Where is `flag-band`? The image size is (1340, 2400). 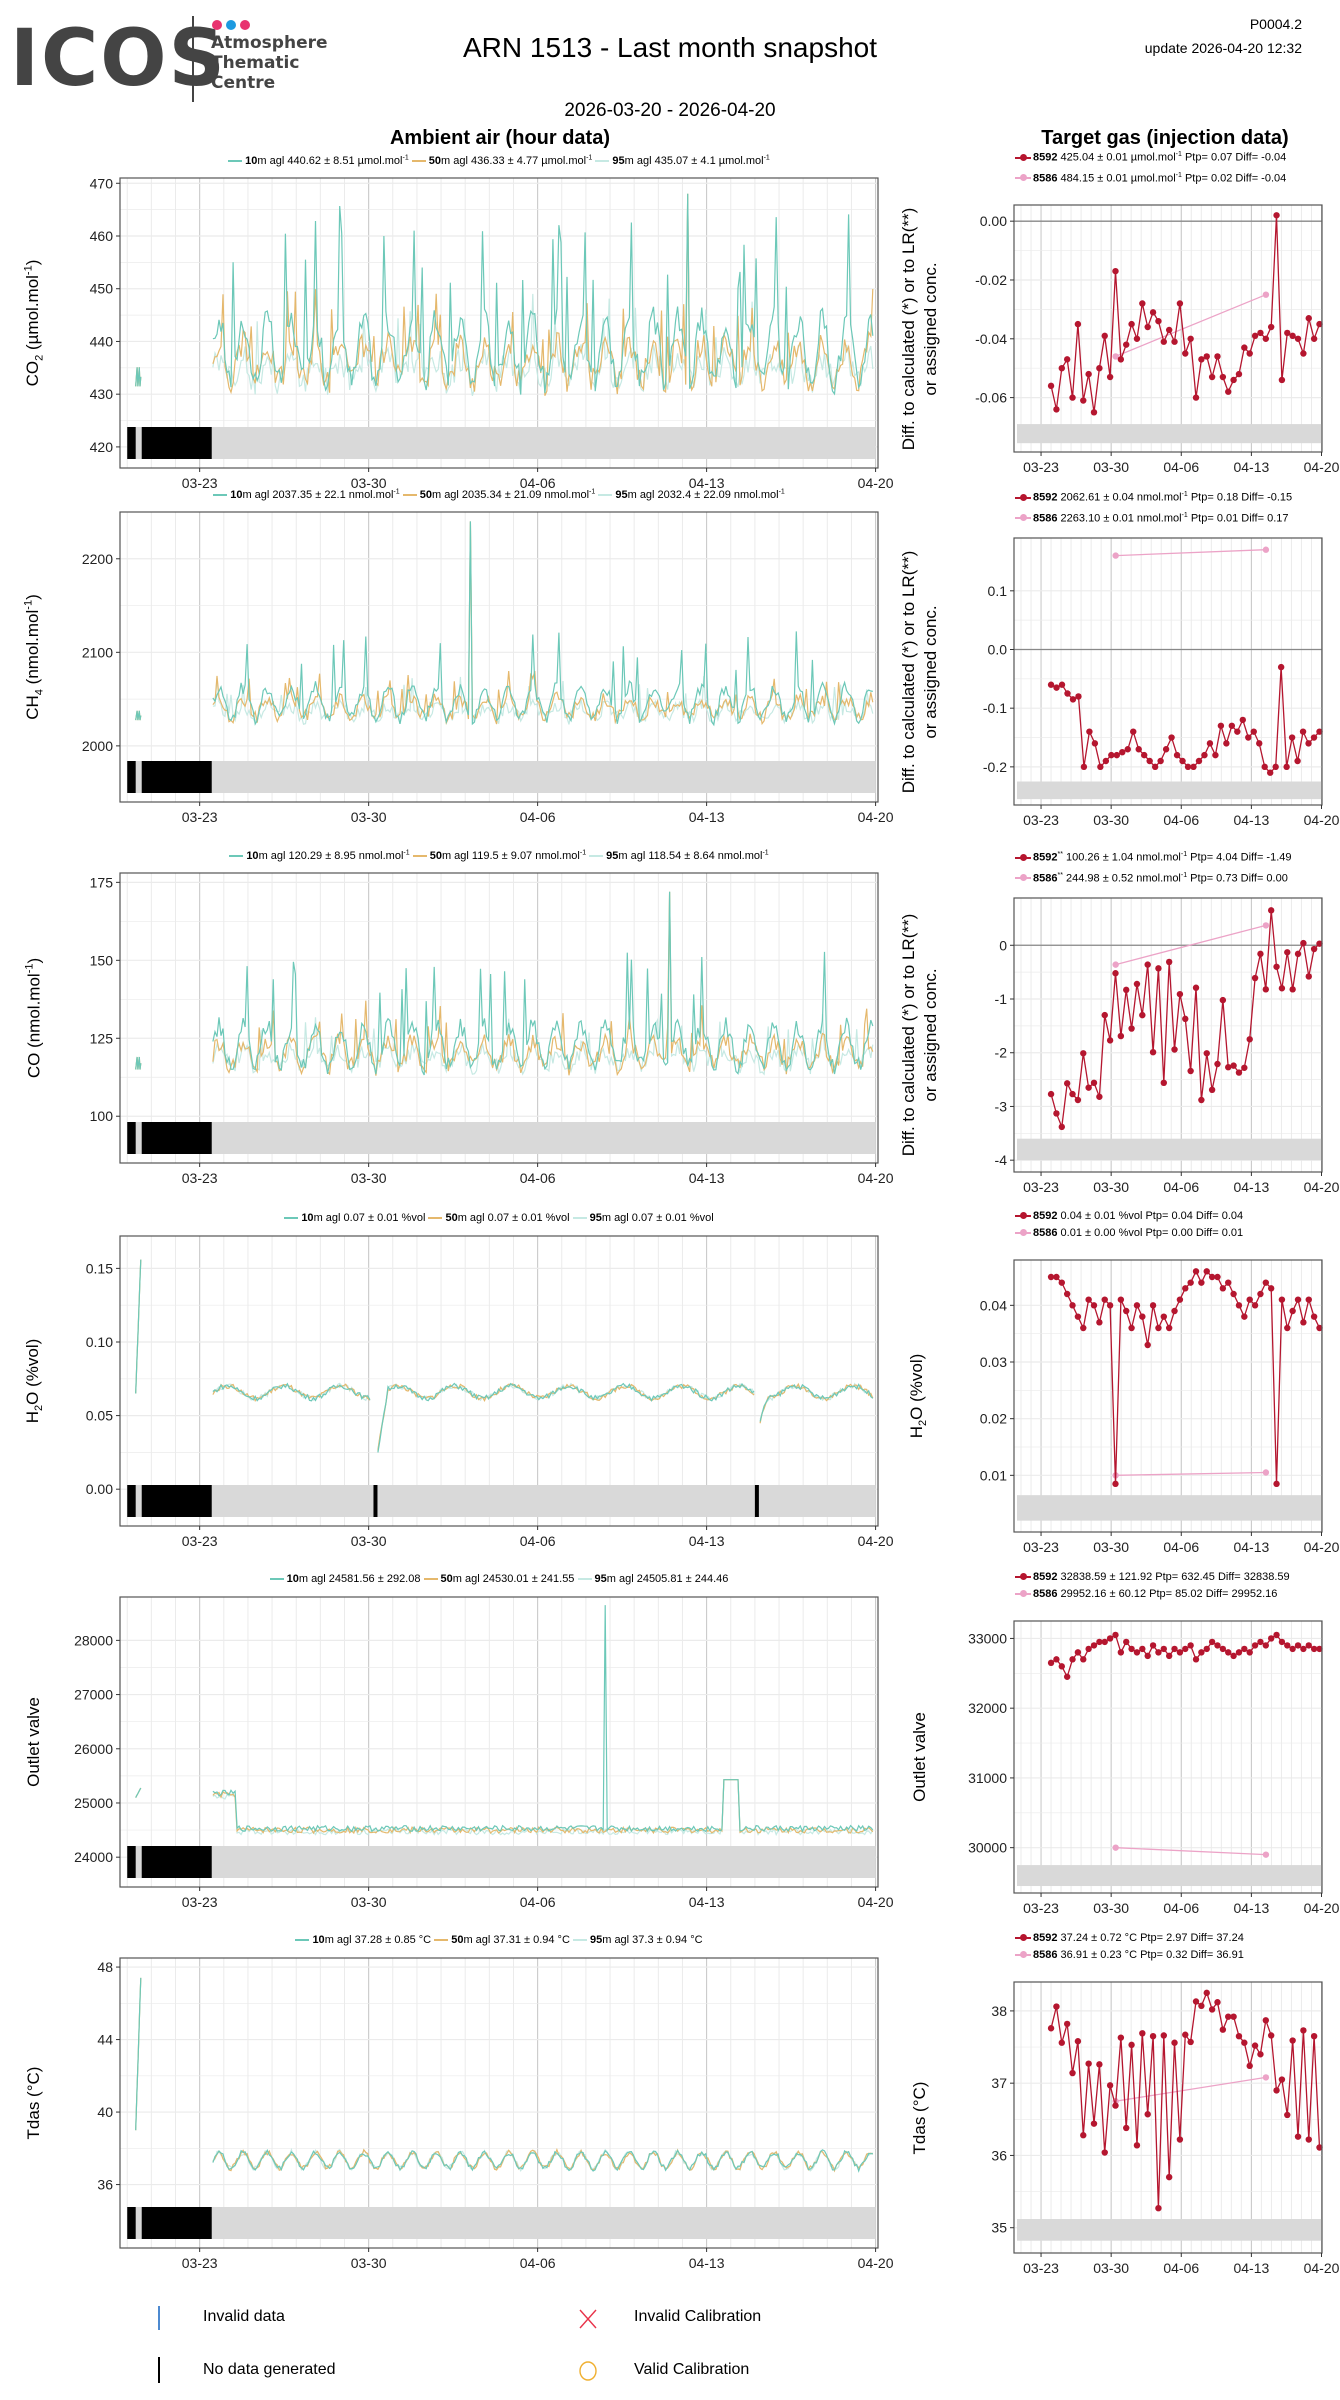
flag-band is located at coordinates (1169, 434).